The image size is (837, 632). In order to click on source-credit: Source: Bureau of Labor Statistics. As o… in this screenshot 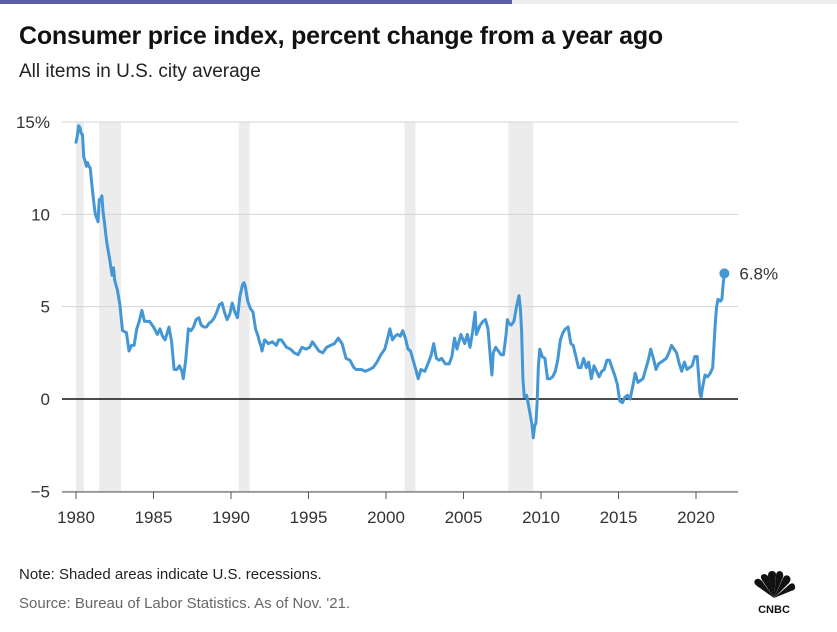, I will do `click(185, 603)`.